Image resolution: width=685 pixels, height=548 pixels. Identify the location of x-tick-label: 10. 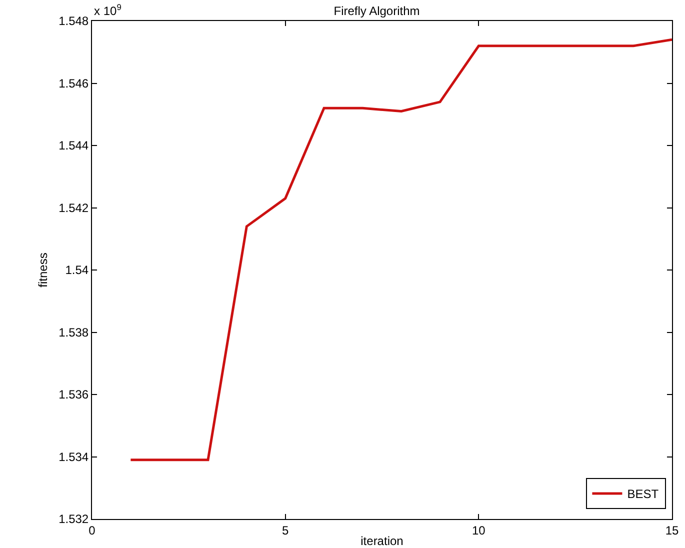
(479, 530).